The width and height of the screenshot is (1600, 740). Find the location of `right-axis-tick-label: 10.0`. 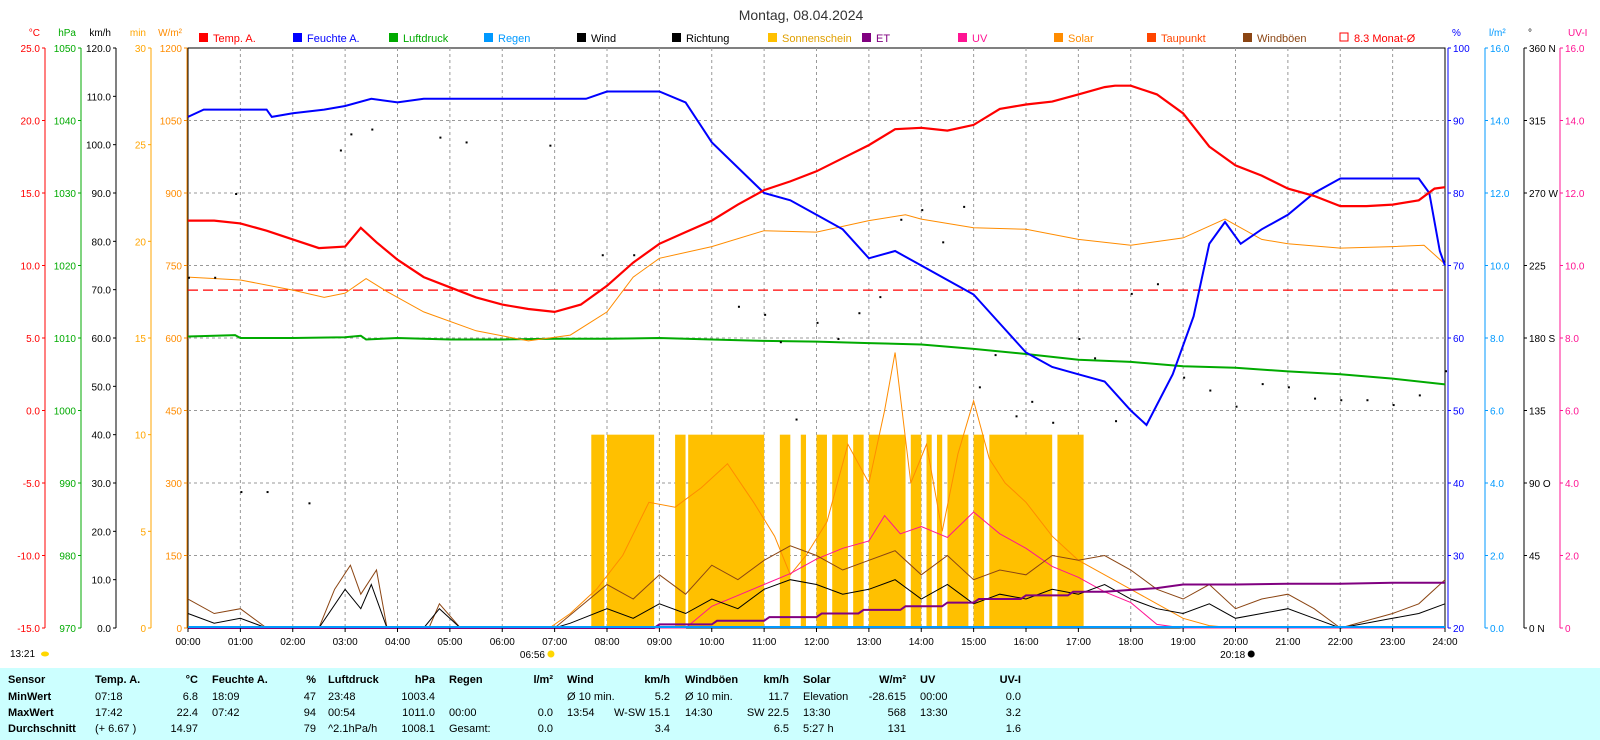

right-axis-tick-label: 10.0 is located at coordinates (1500, 267).